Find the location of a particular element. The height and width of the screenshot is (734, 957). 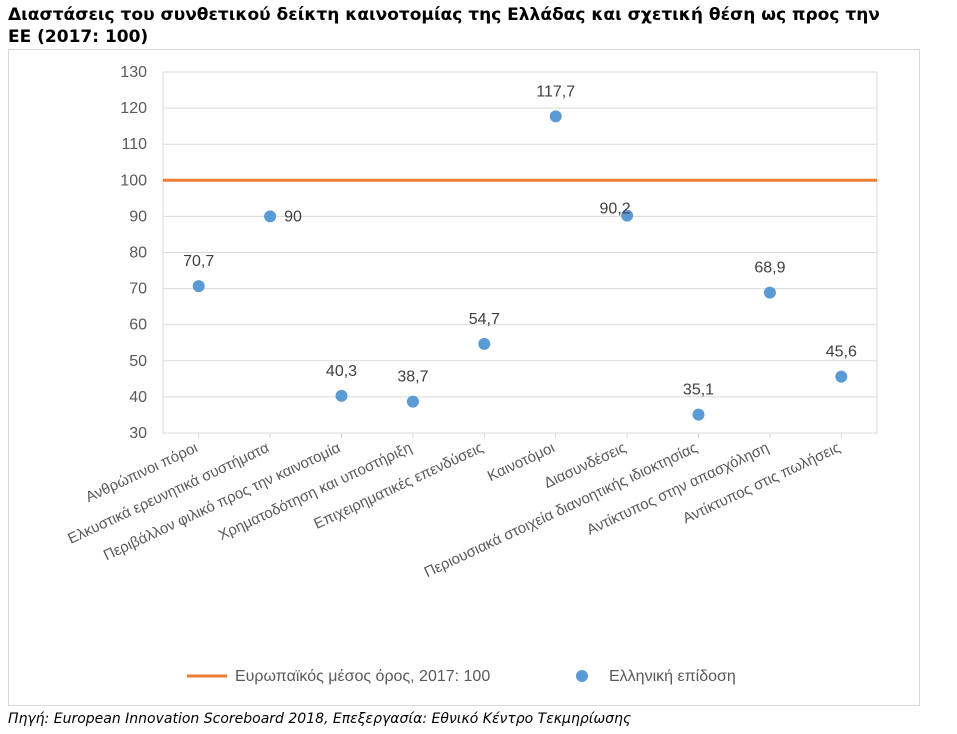

y-tick-label: 100 is located at coordinates (133, 180).